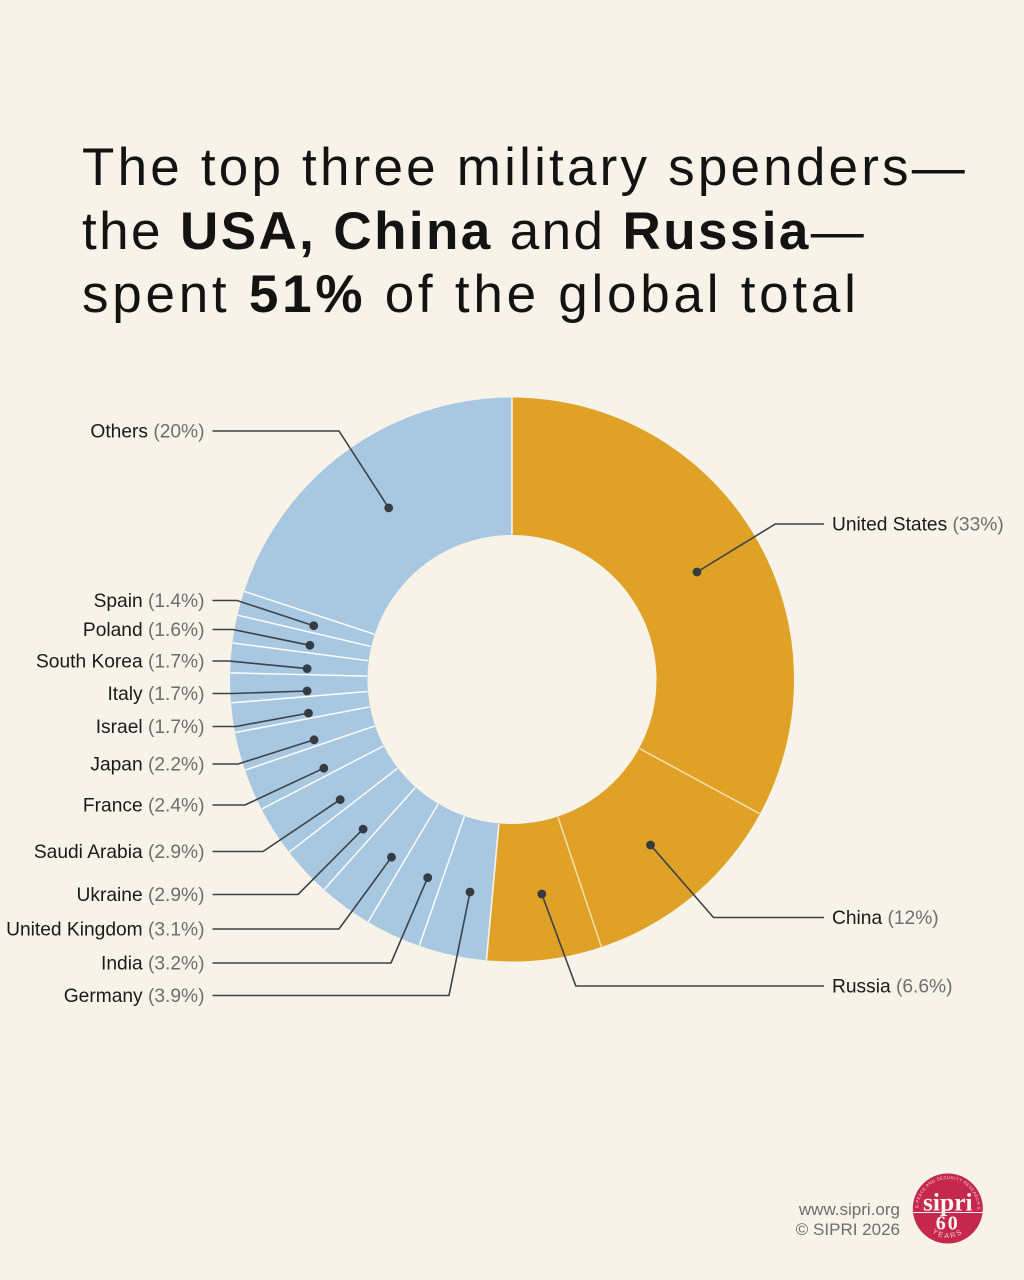  I want to click on svg-text: United States (33%), so click(918, 524).